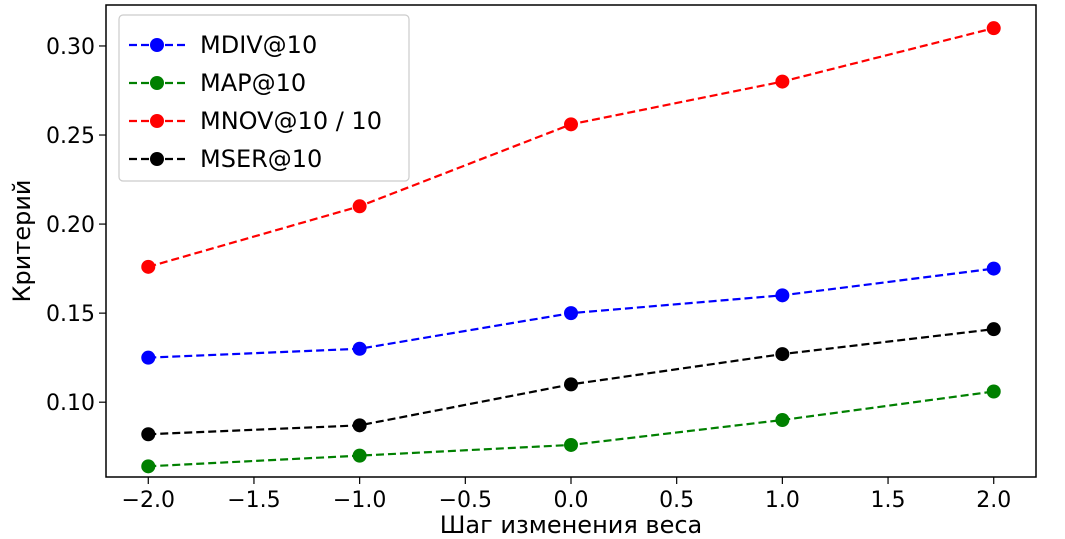 The height and width of the screenshot is (539, 1065). What do you see at coordinates (70, 314) in the screenshot?
I see `y-tick-label: 0.15` at bounding box center [70, 314].